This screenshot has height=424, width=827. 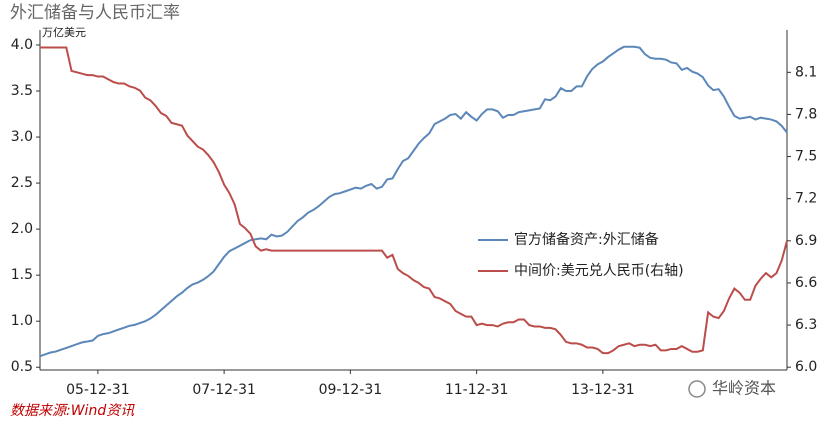 I want to click on x-tick-label: 11-12-31, so click(x=477, y=390).